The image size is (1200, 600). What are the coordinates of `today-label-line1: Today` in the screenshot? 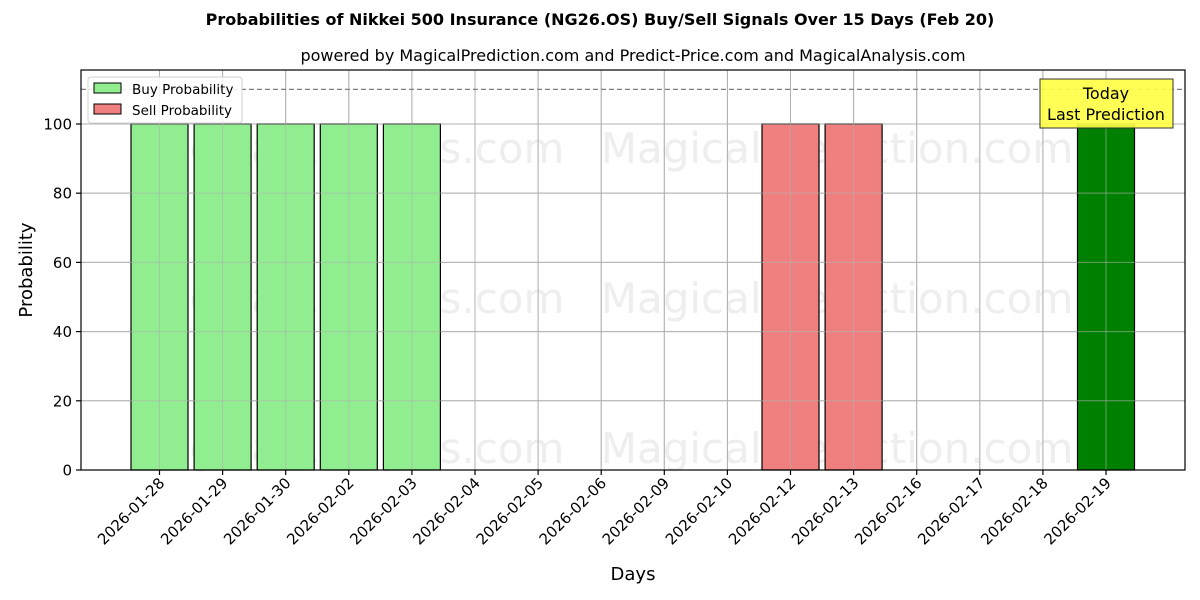 It's located at (1105, 93).